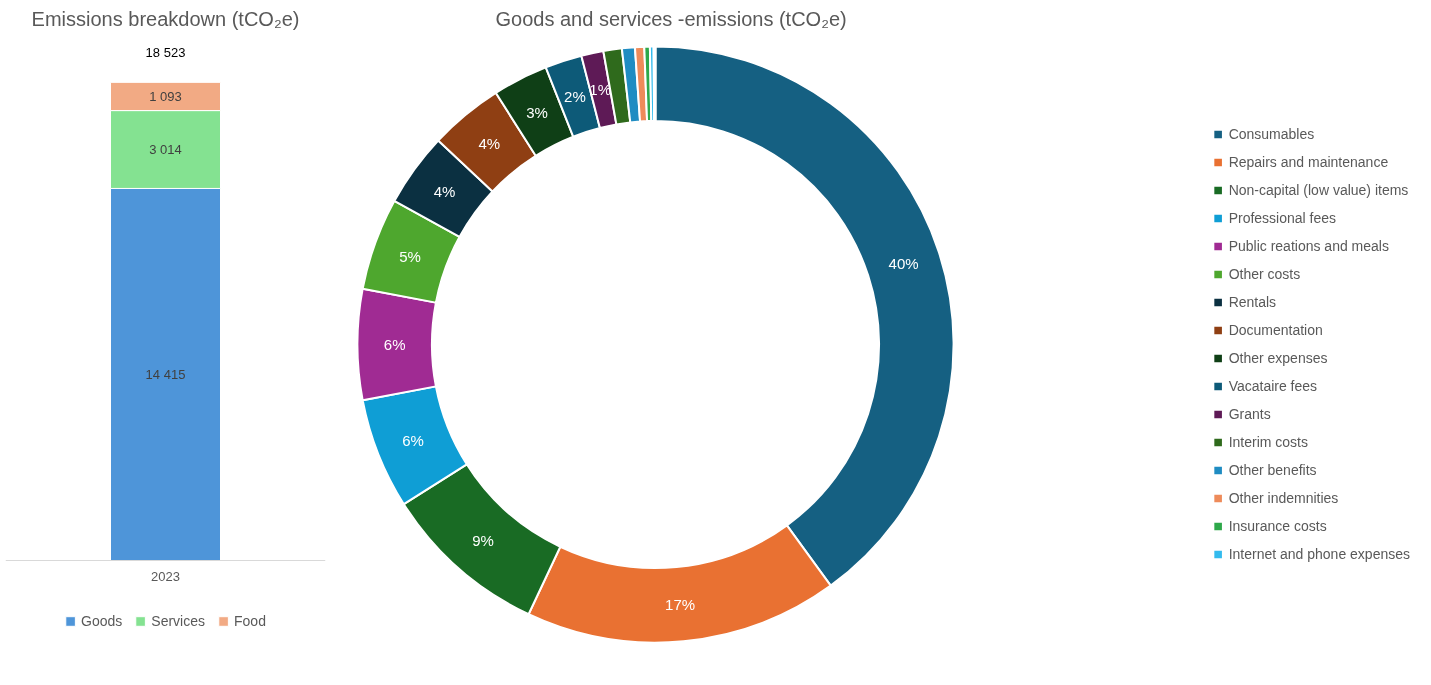  Describe the element at coordinates (250, 621) in the screenshot. I see `legend-label: Food` at that location.